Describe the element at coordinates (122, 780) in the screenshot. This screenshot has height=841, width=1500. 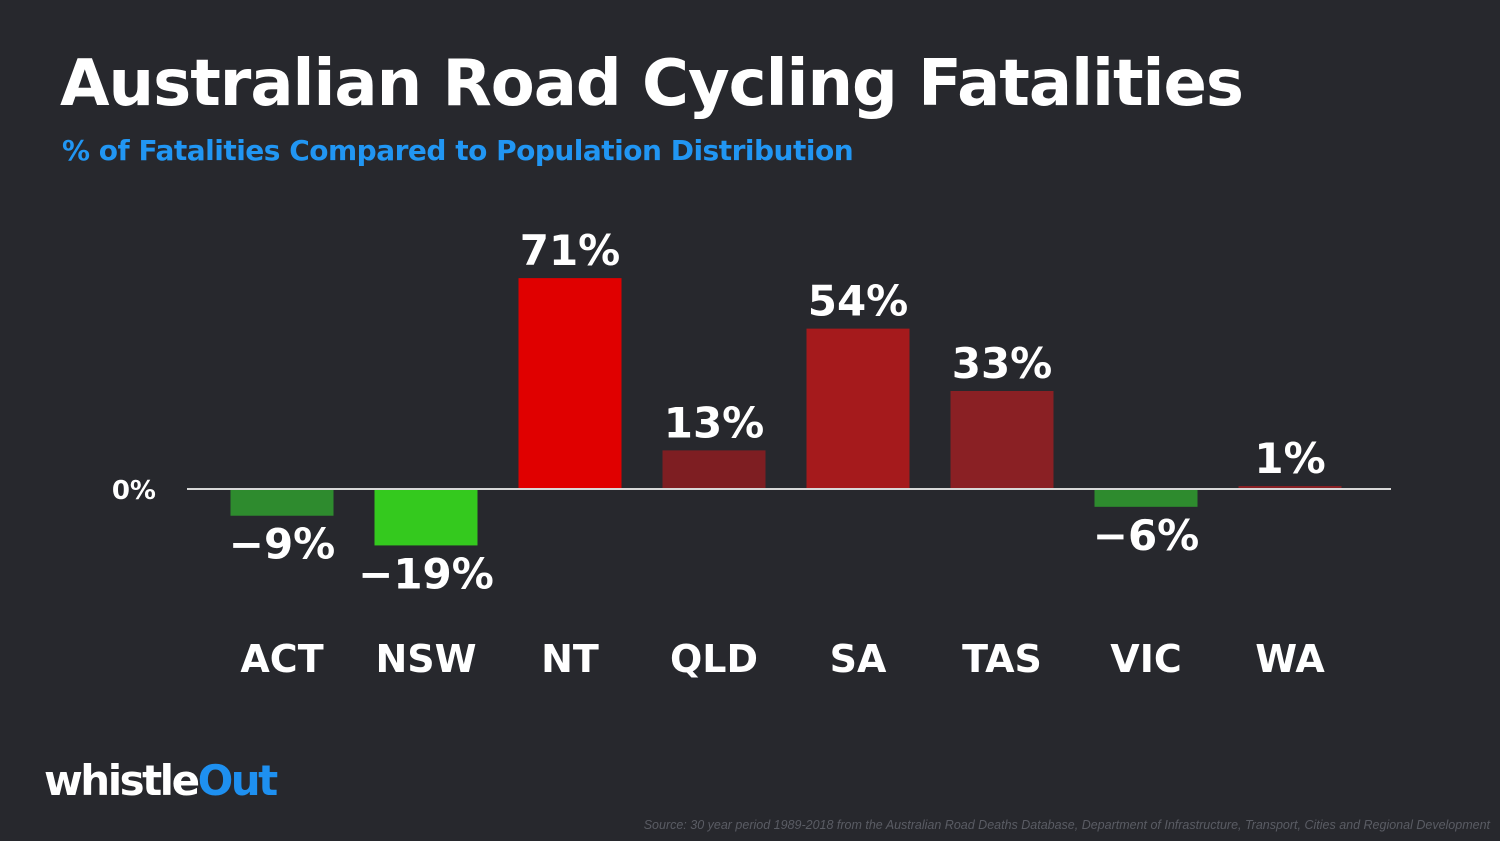
I see `logo-text-whistle: whistle` at that location.